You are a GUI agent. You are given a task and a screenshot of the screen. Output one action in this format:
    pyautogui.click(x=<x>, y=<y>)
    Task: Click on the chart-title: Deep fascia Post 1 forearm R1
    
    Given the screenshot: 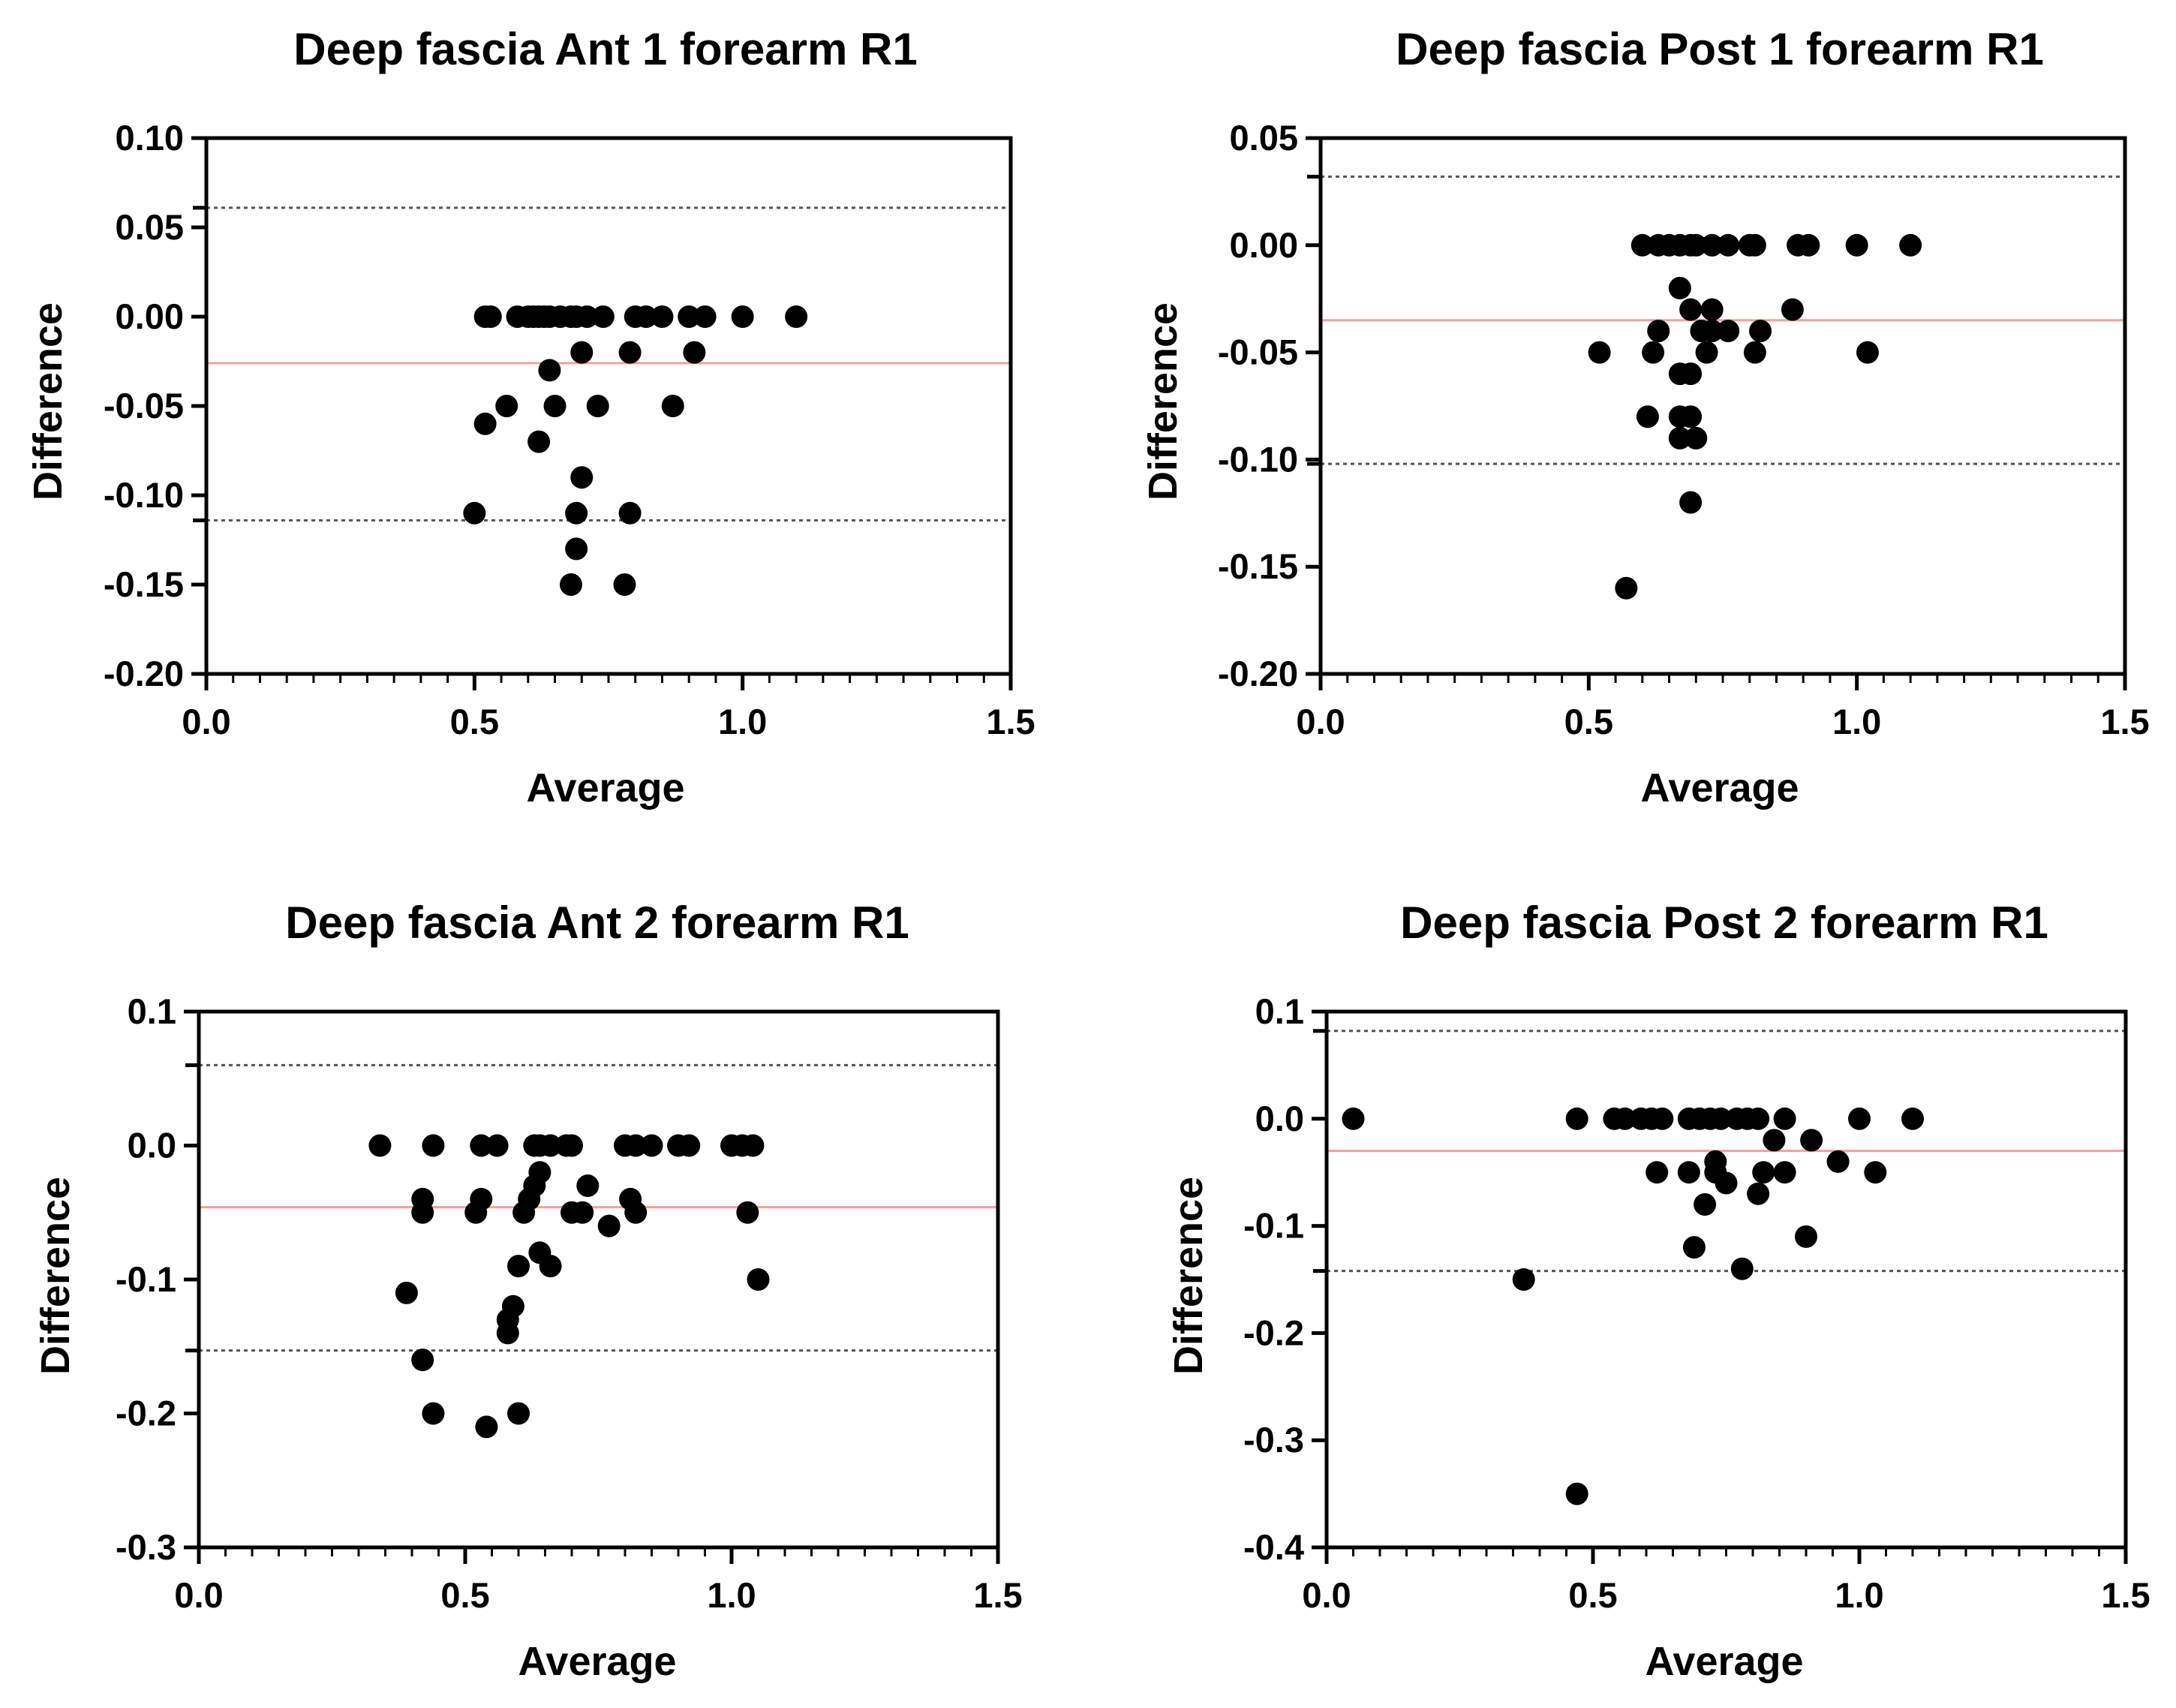 What is the action you would take?
    pyautogui.click(x=1720, y=49)
    